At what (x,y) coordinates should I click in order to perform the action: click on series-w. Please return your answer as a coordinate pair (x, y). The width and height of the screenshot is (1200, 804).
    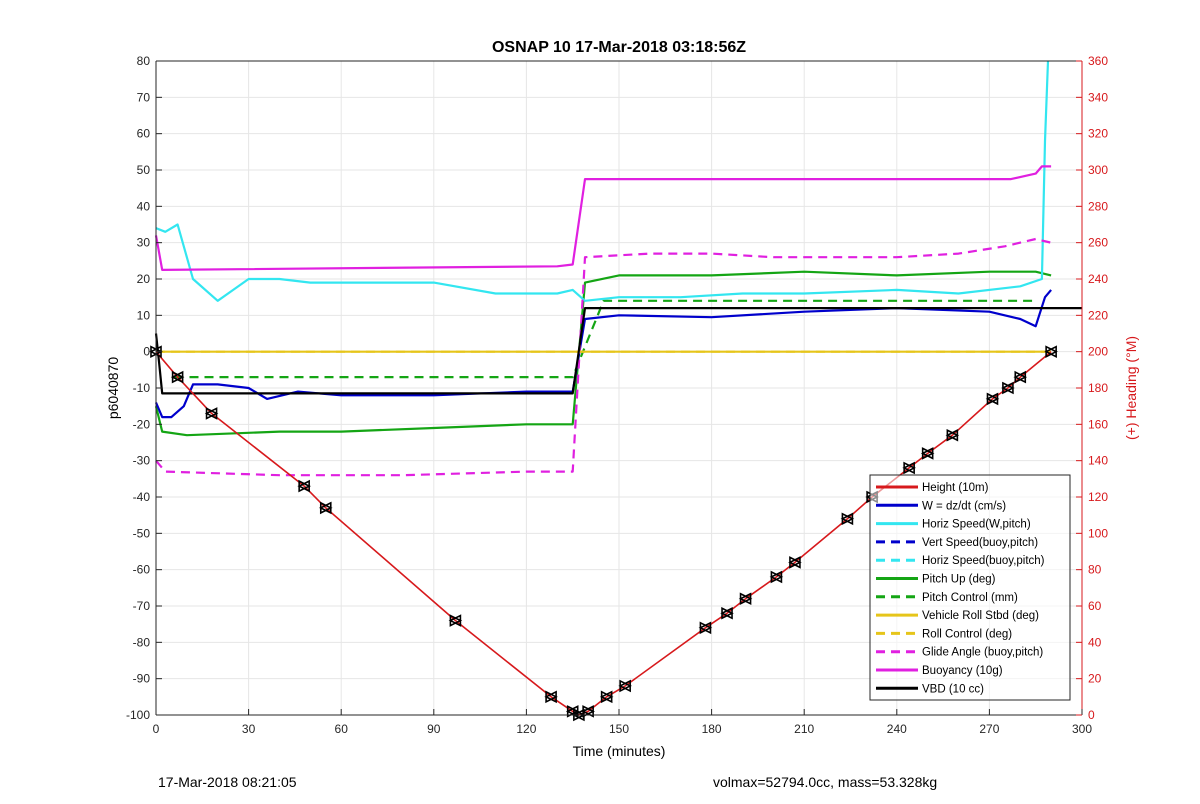
    Looking at the image, I should click on (603, 354).